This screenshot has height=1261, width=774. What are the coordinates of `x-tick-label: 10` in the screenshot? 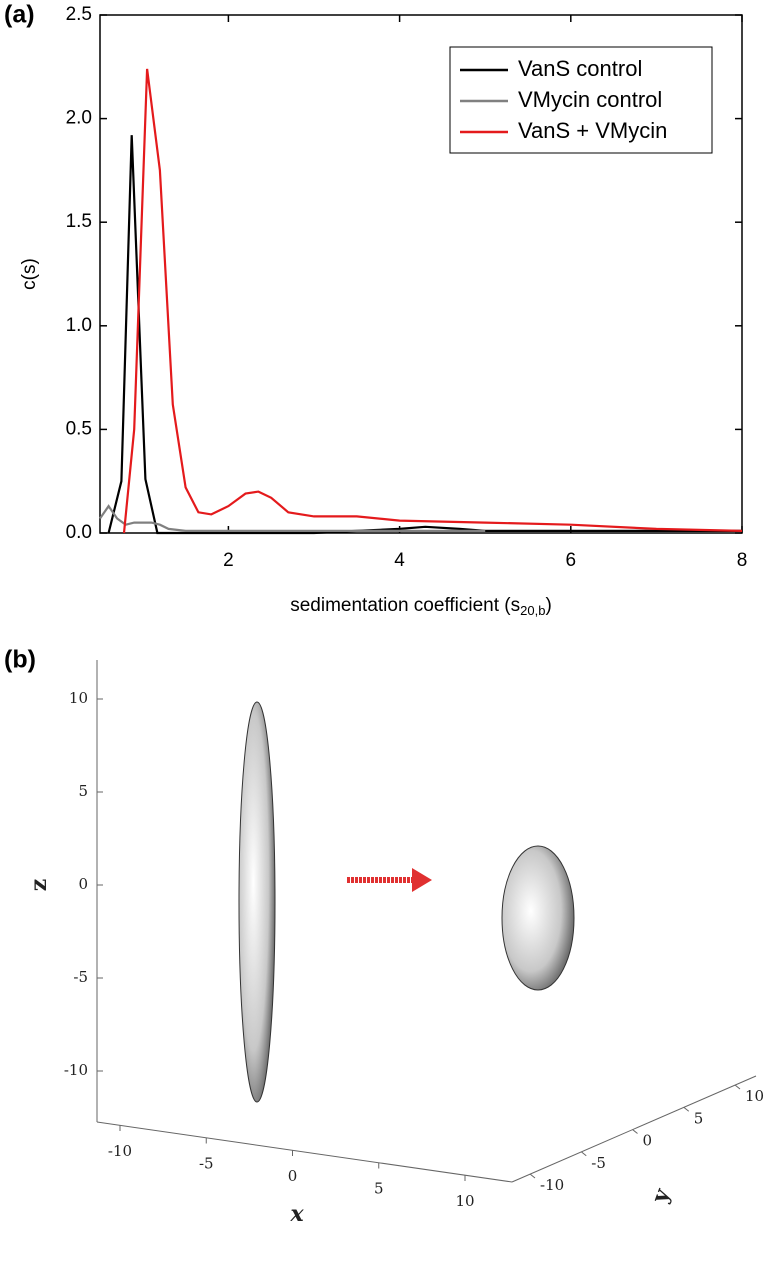 It's located at (464, 1201).